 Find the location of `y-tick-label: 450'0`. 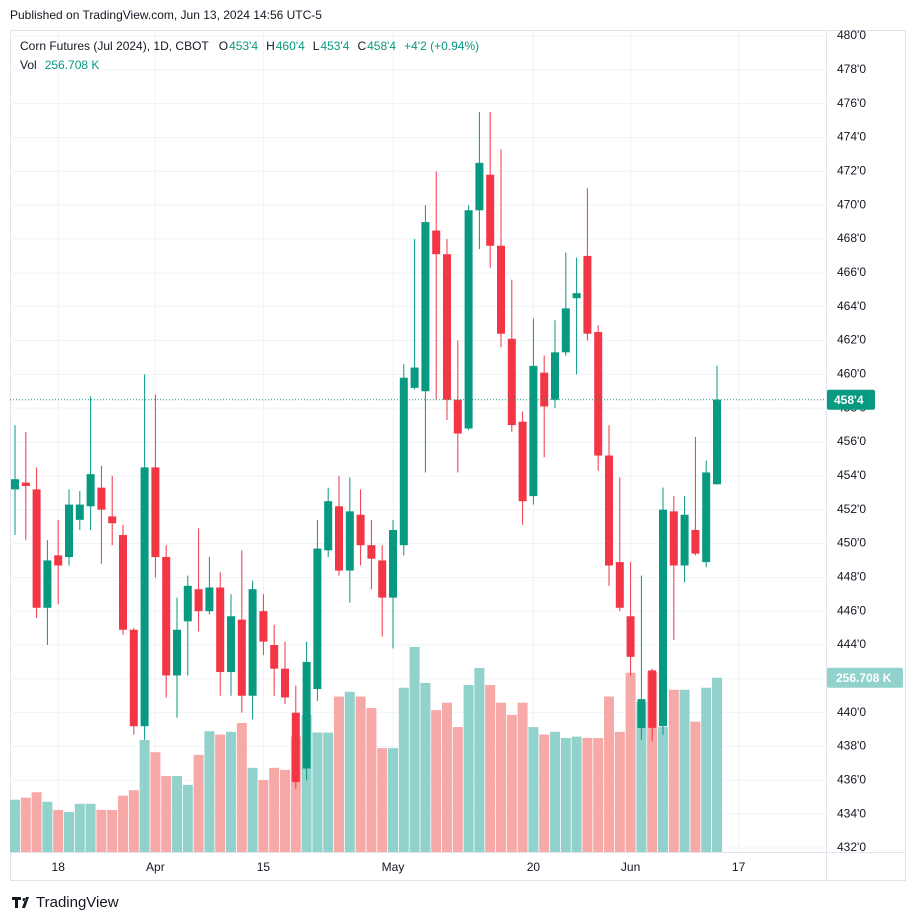

y-tick-label: 450'0 is located at coordinates (851, 543).